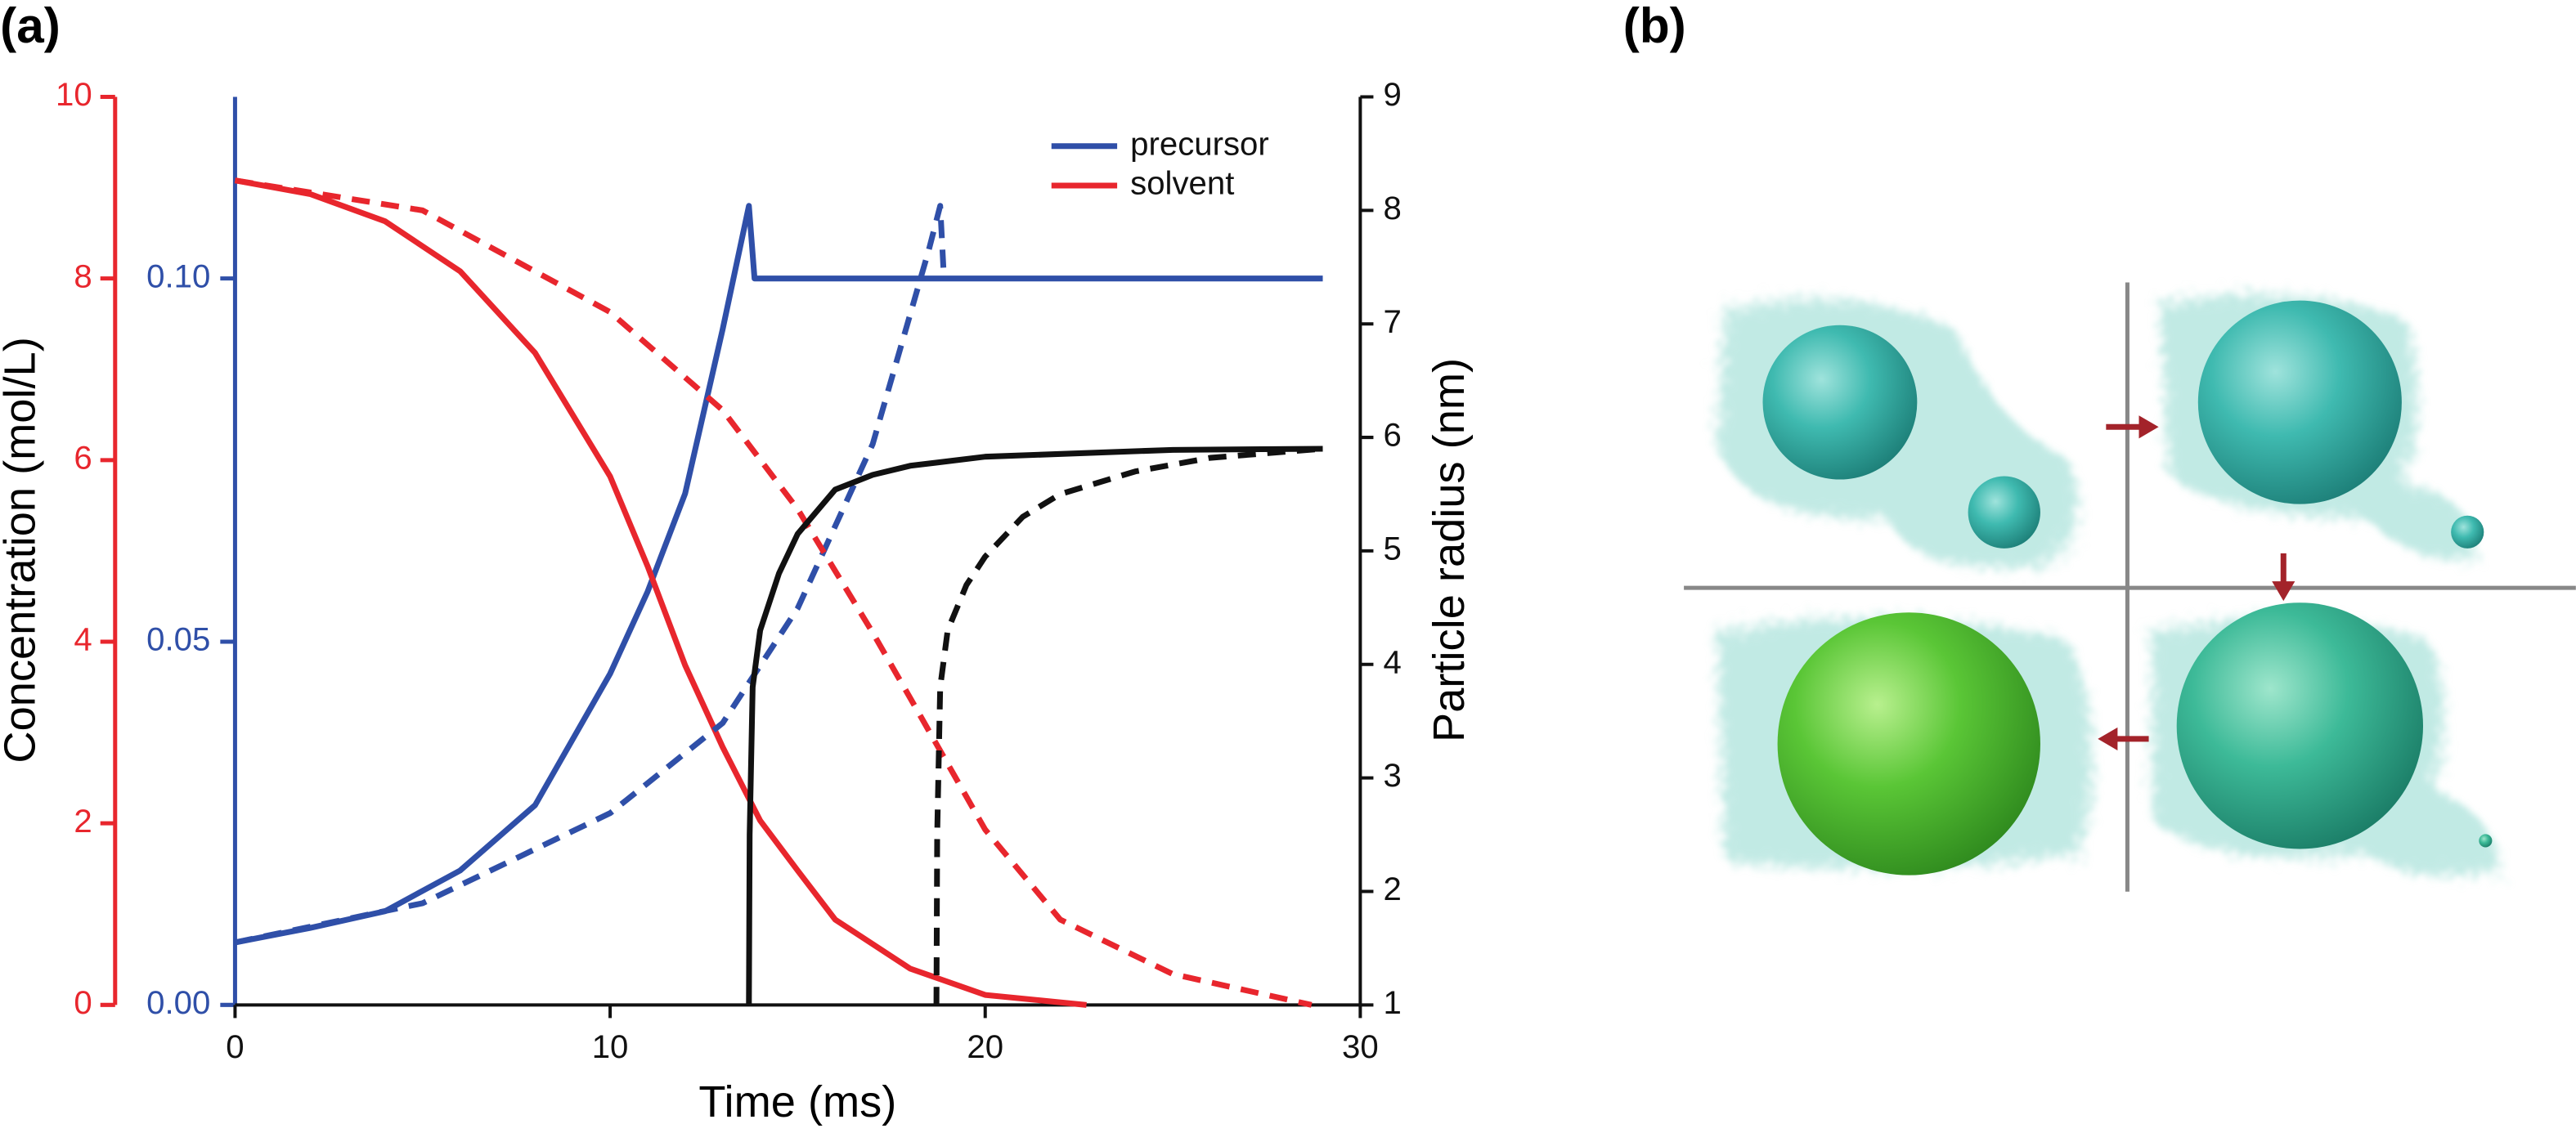  What do you see at coordinates (178, 1002) in the screenshot?
I see `y2-tick-label: 0.00` at bounding box center [178, 1002].